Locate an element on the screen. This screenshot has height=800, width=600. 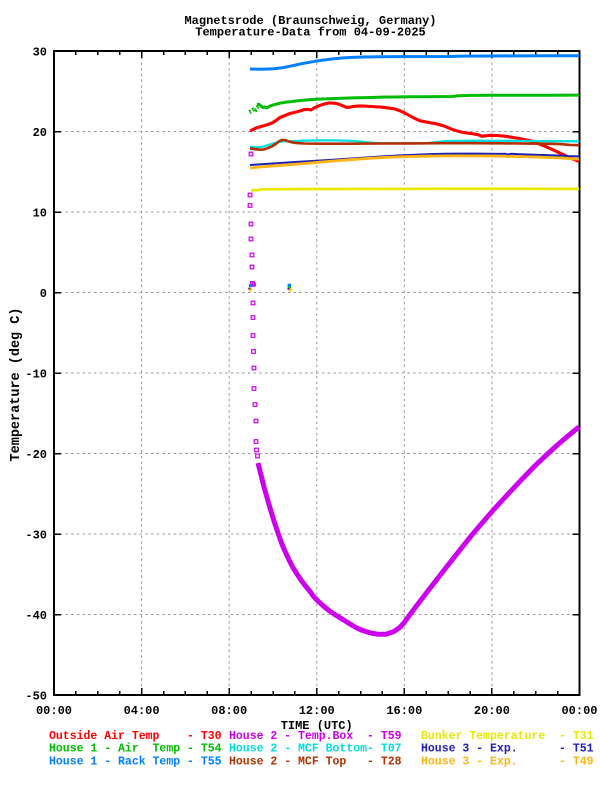
svg-text:Temperature-Data from 04-09-20: Temperature-Data from 04-09-2025 is located at coordinates (310, 33).